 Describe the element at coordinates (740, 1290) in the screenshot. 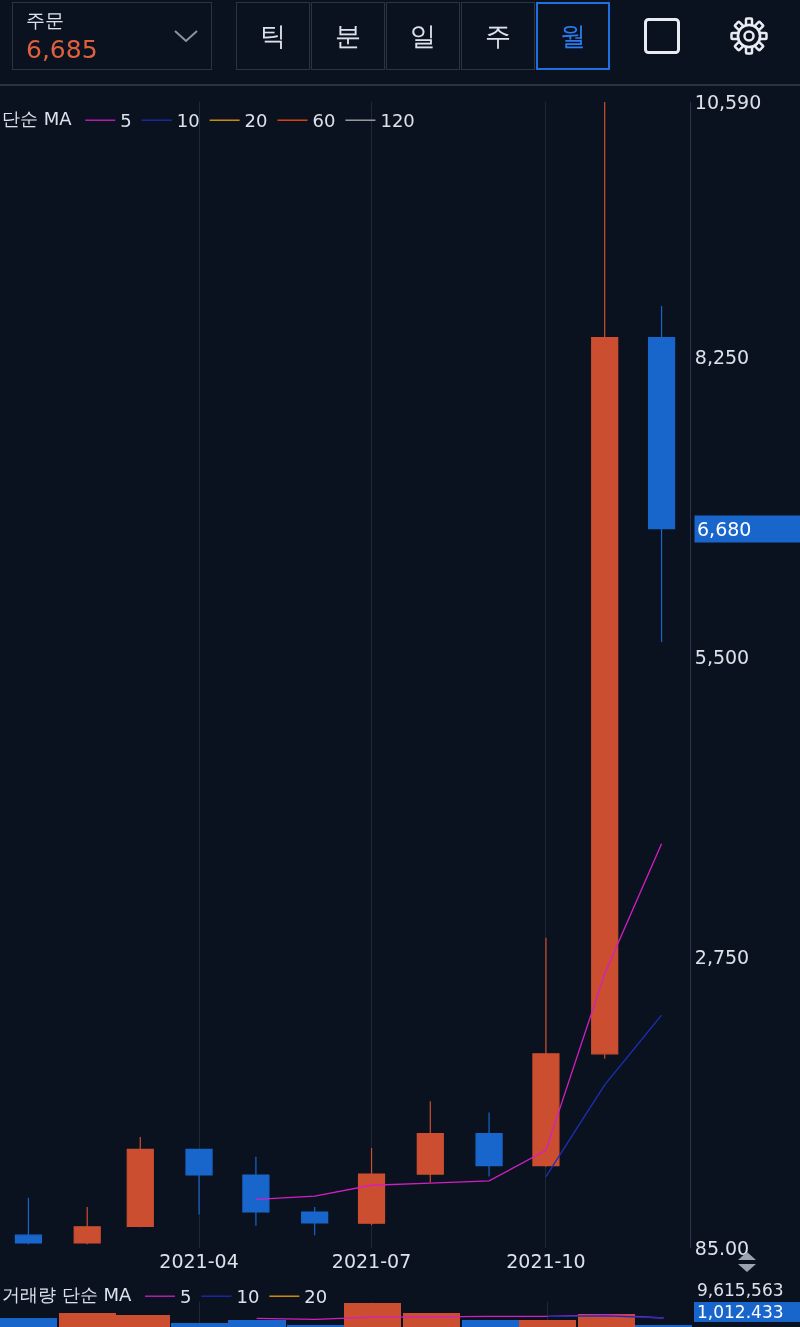

I see `text: 9,615,563` at that location.